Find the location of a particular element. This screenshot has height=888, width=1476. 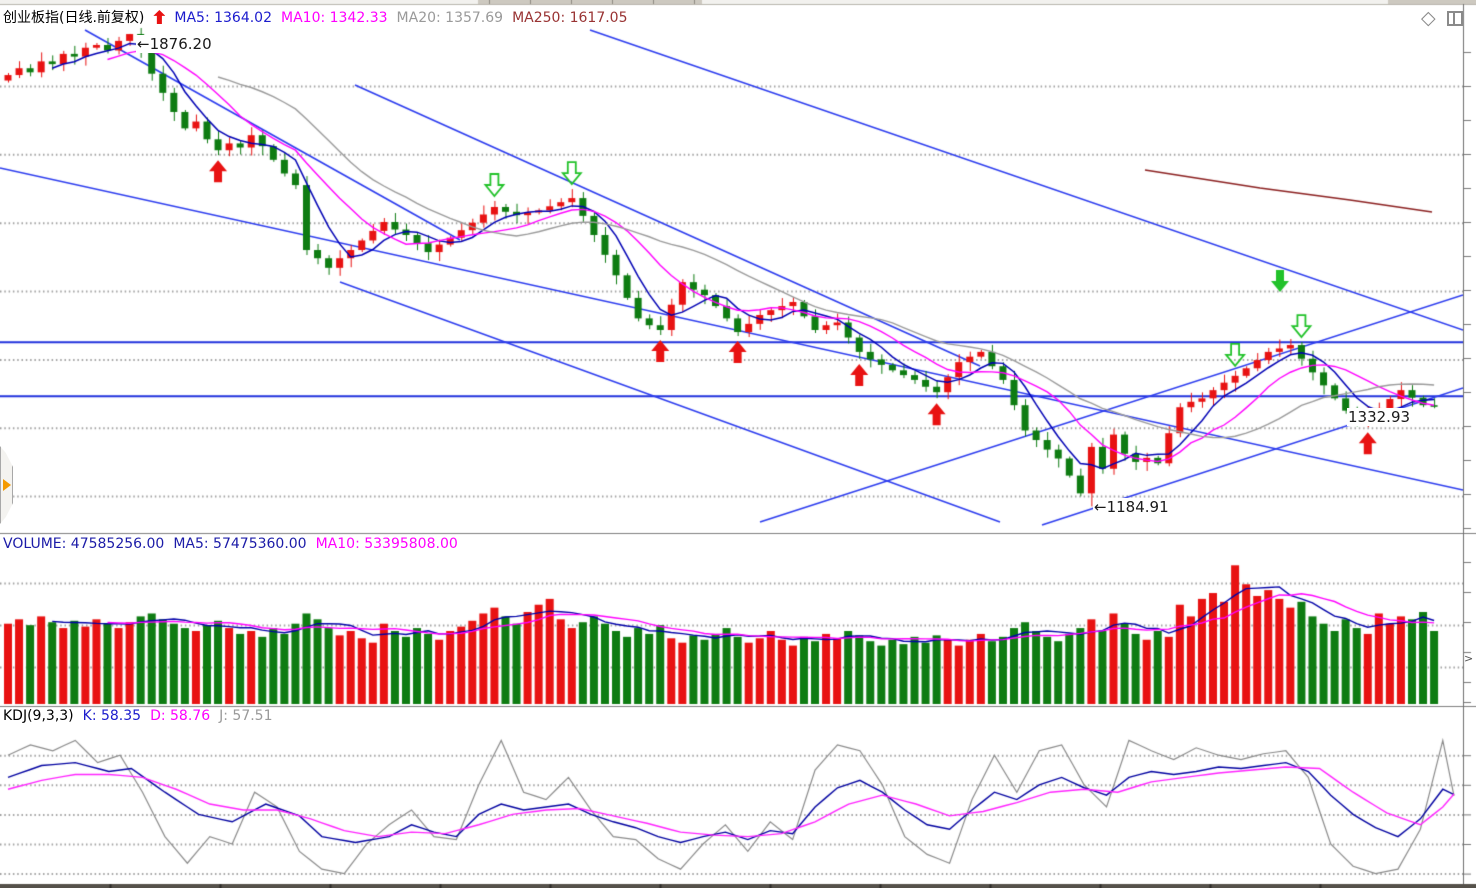

high-price-annotation: ←1876.20 is located at coordinates (174, 44).